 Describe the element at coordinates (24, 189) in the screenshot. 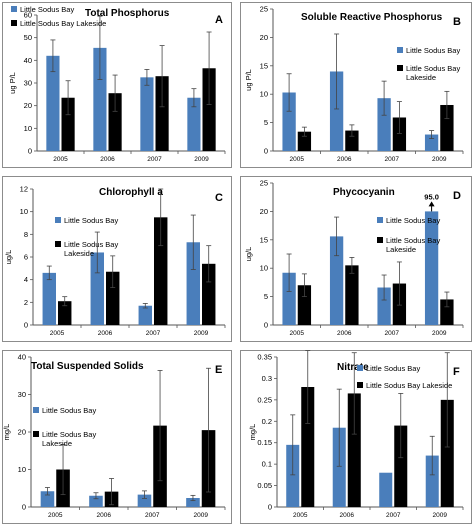

I see `y-tick-label: 12` at that location.